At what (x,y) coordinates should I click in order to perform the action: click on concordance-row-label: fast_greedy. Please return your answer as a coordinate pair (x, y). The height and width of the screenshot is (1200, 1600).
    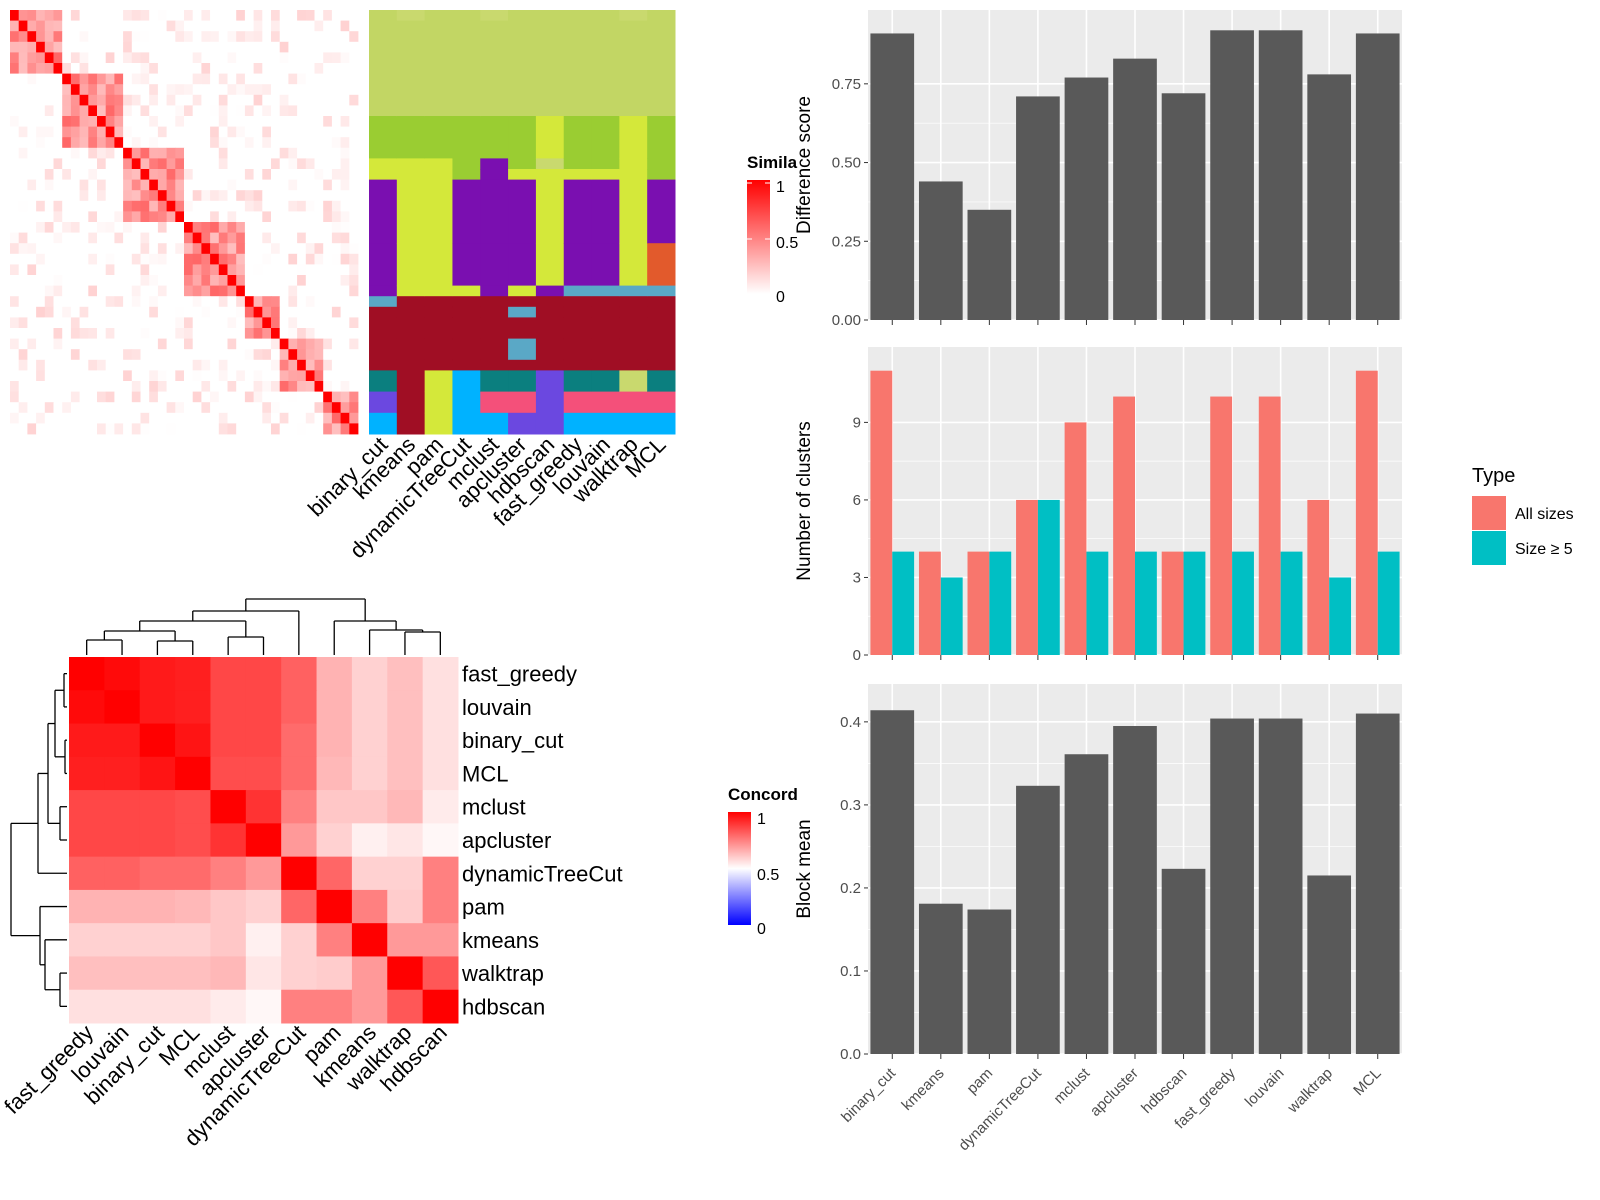
    Looking at the image, I should click on (519, 674).